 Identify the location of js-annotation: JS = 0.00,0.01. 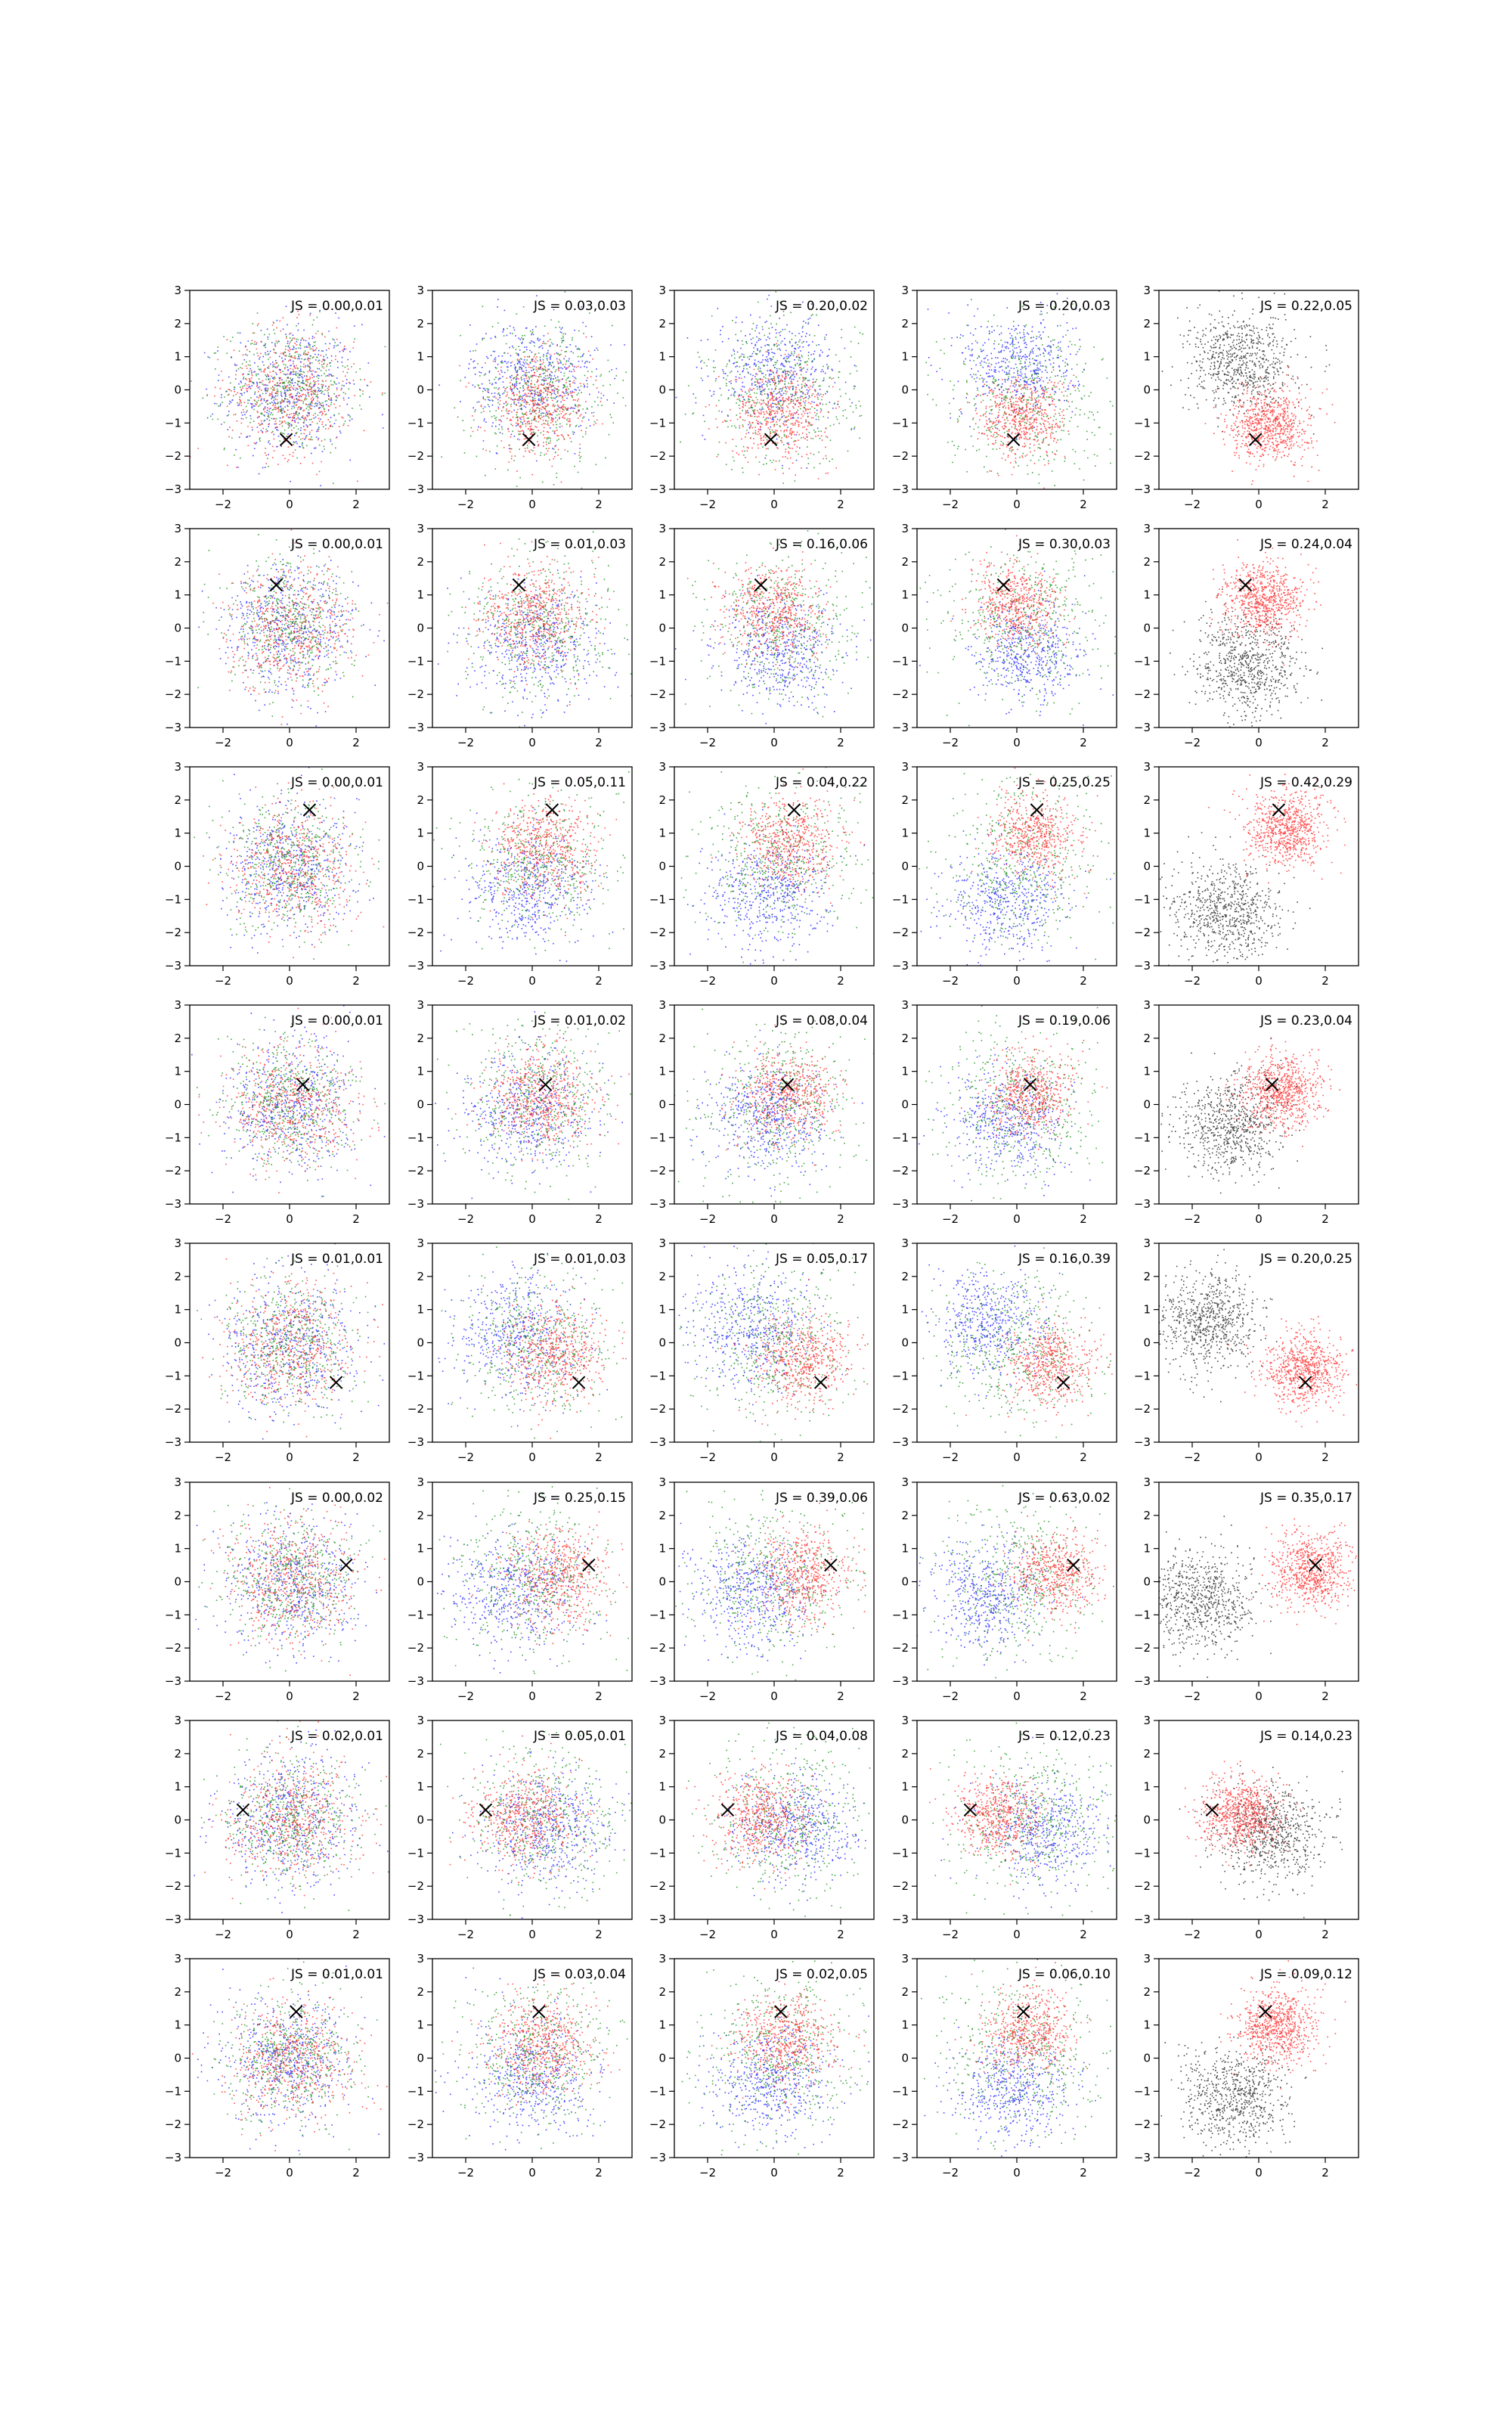
(336, 544).